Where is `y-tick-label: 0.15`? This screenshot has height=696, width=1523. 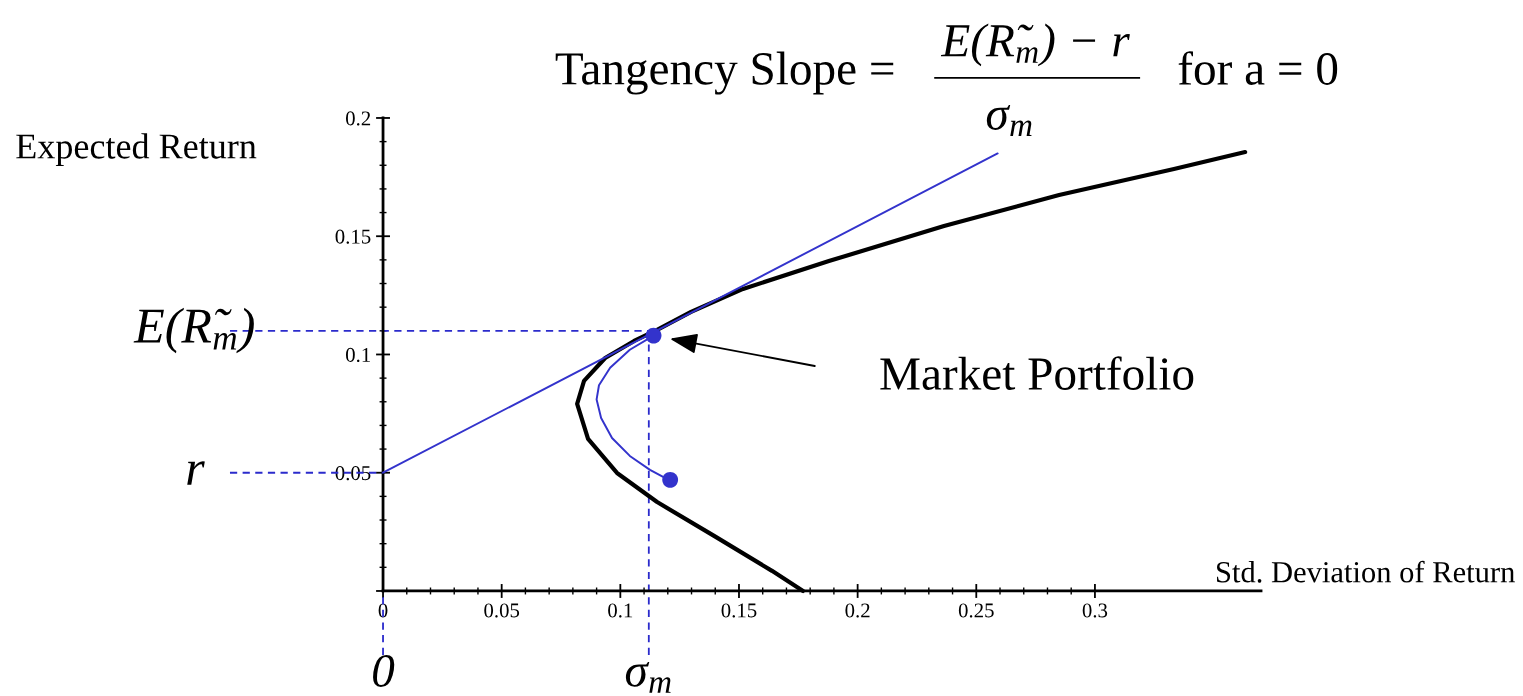 y-tick-label: 0.15 is located at coordinates (353, 236).